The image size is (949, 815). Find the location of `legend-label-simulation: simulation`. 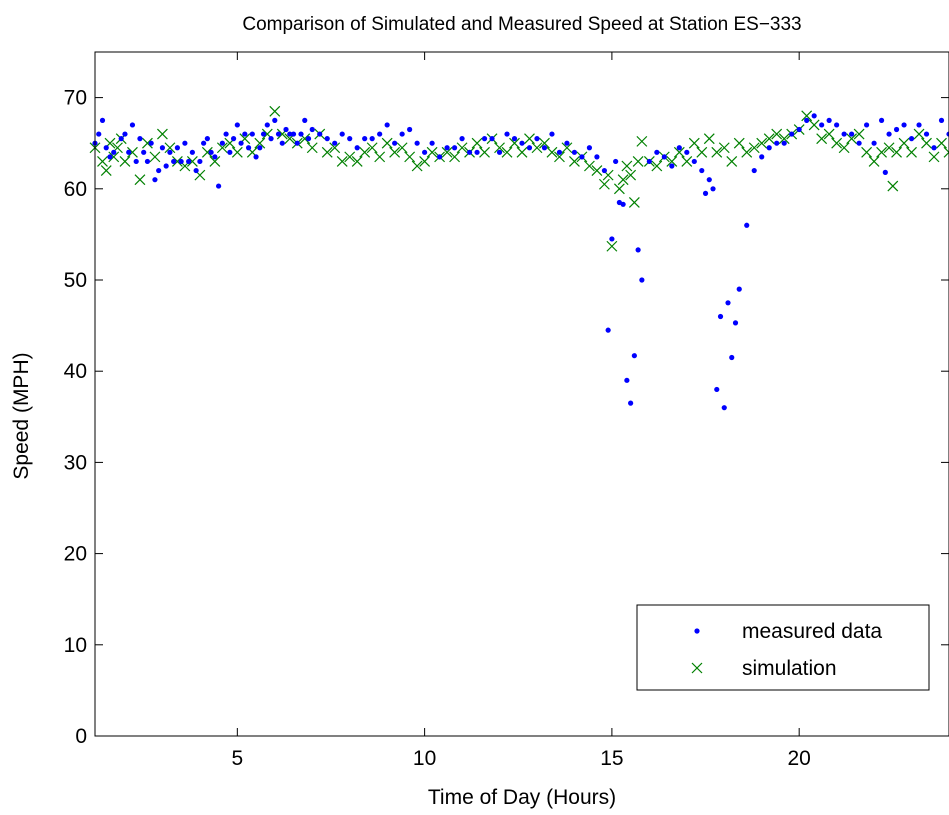

legend-label-simulation: simulation is located at coordinates (789, 668).